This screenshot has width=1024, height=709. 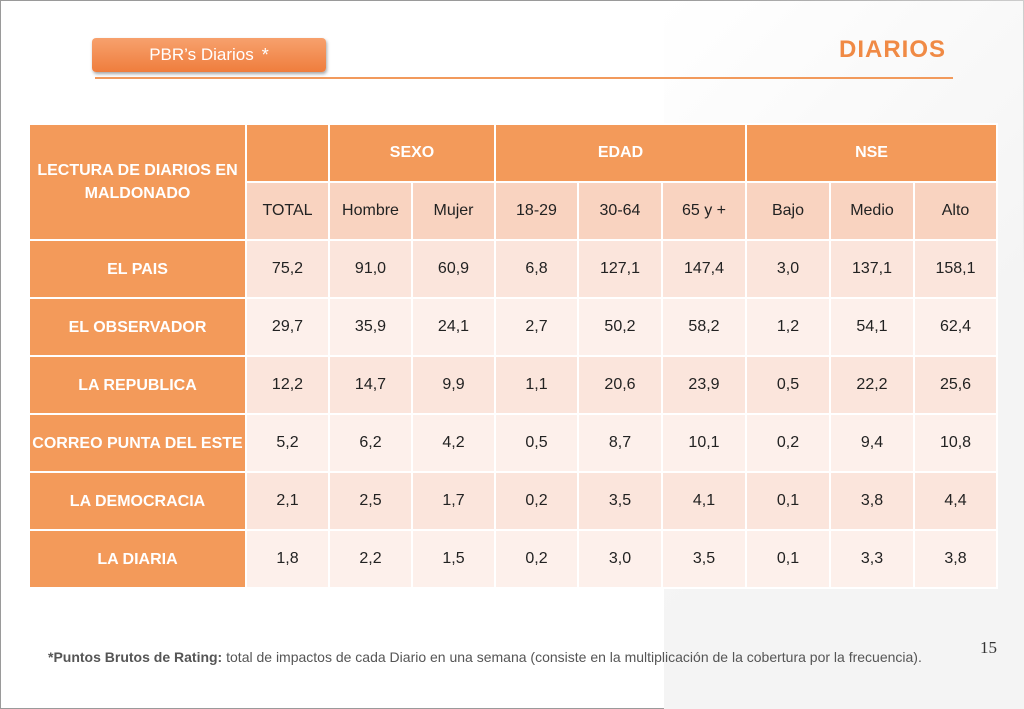 What do you see at coordinates (704, 211) in the screenshot?
I see `column-header: 65 y +` at bounding box center [704, 211].